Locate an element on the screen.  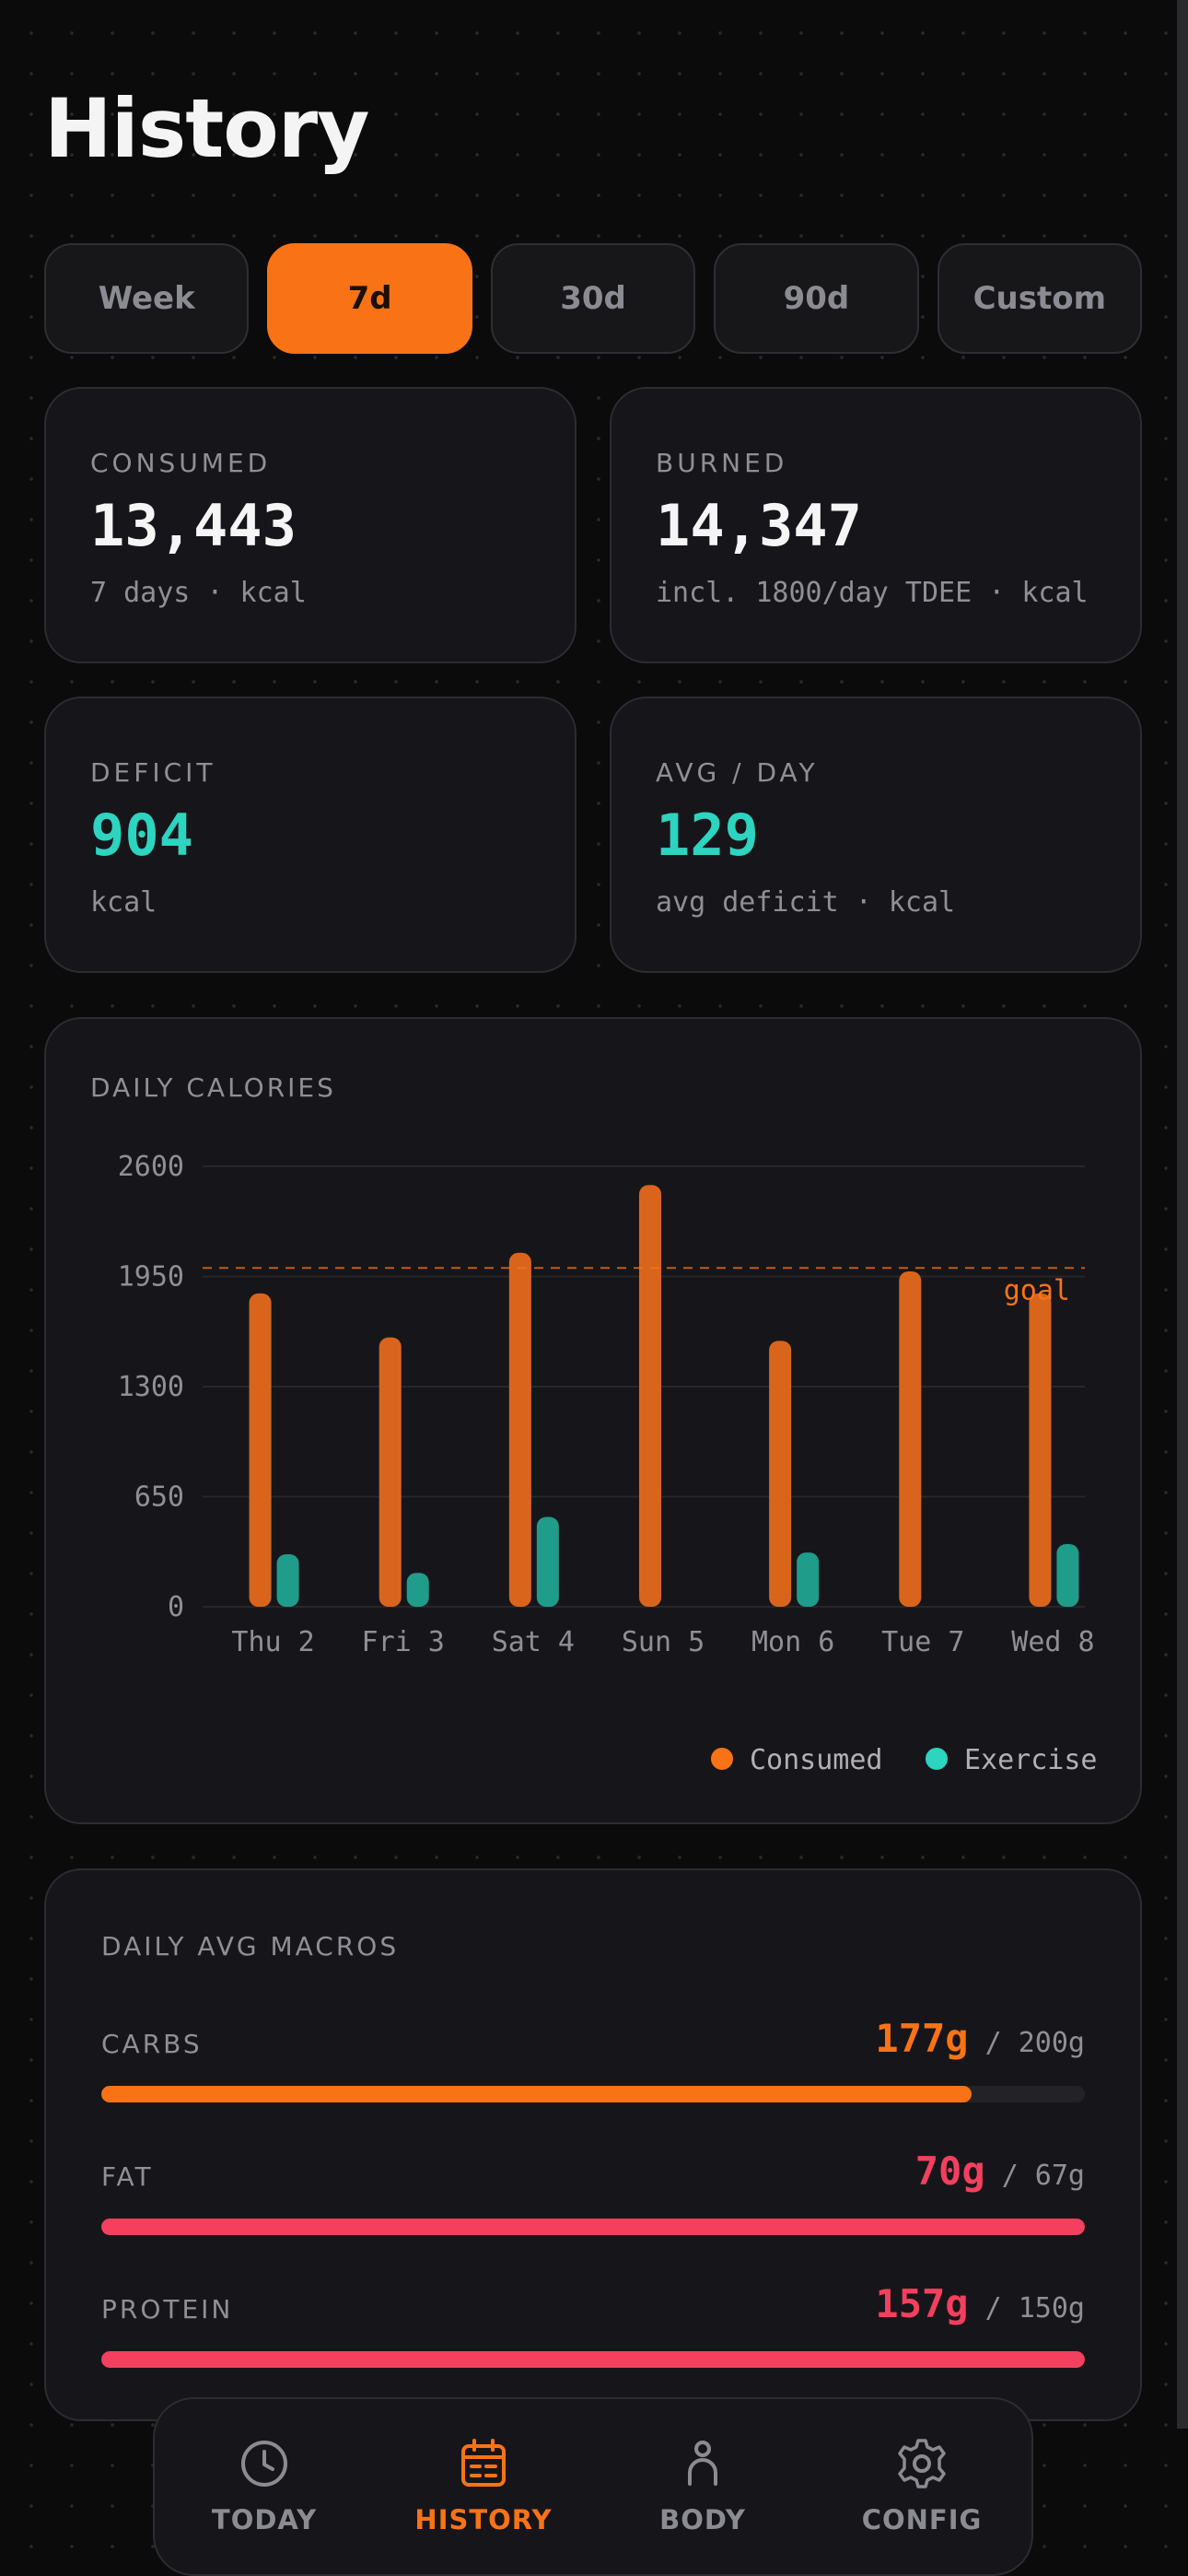
range-tab-custom: Custom is located at coordinates (1040, 299).